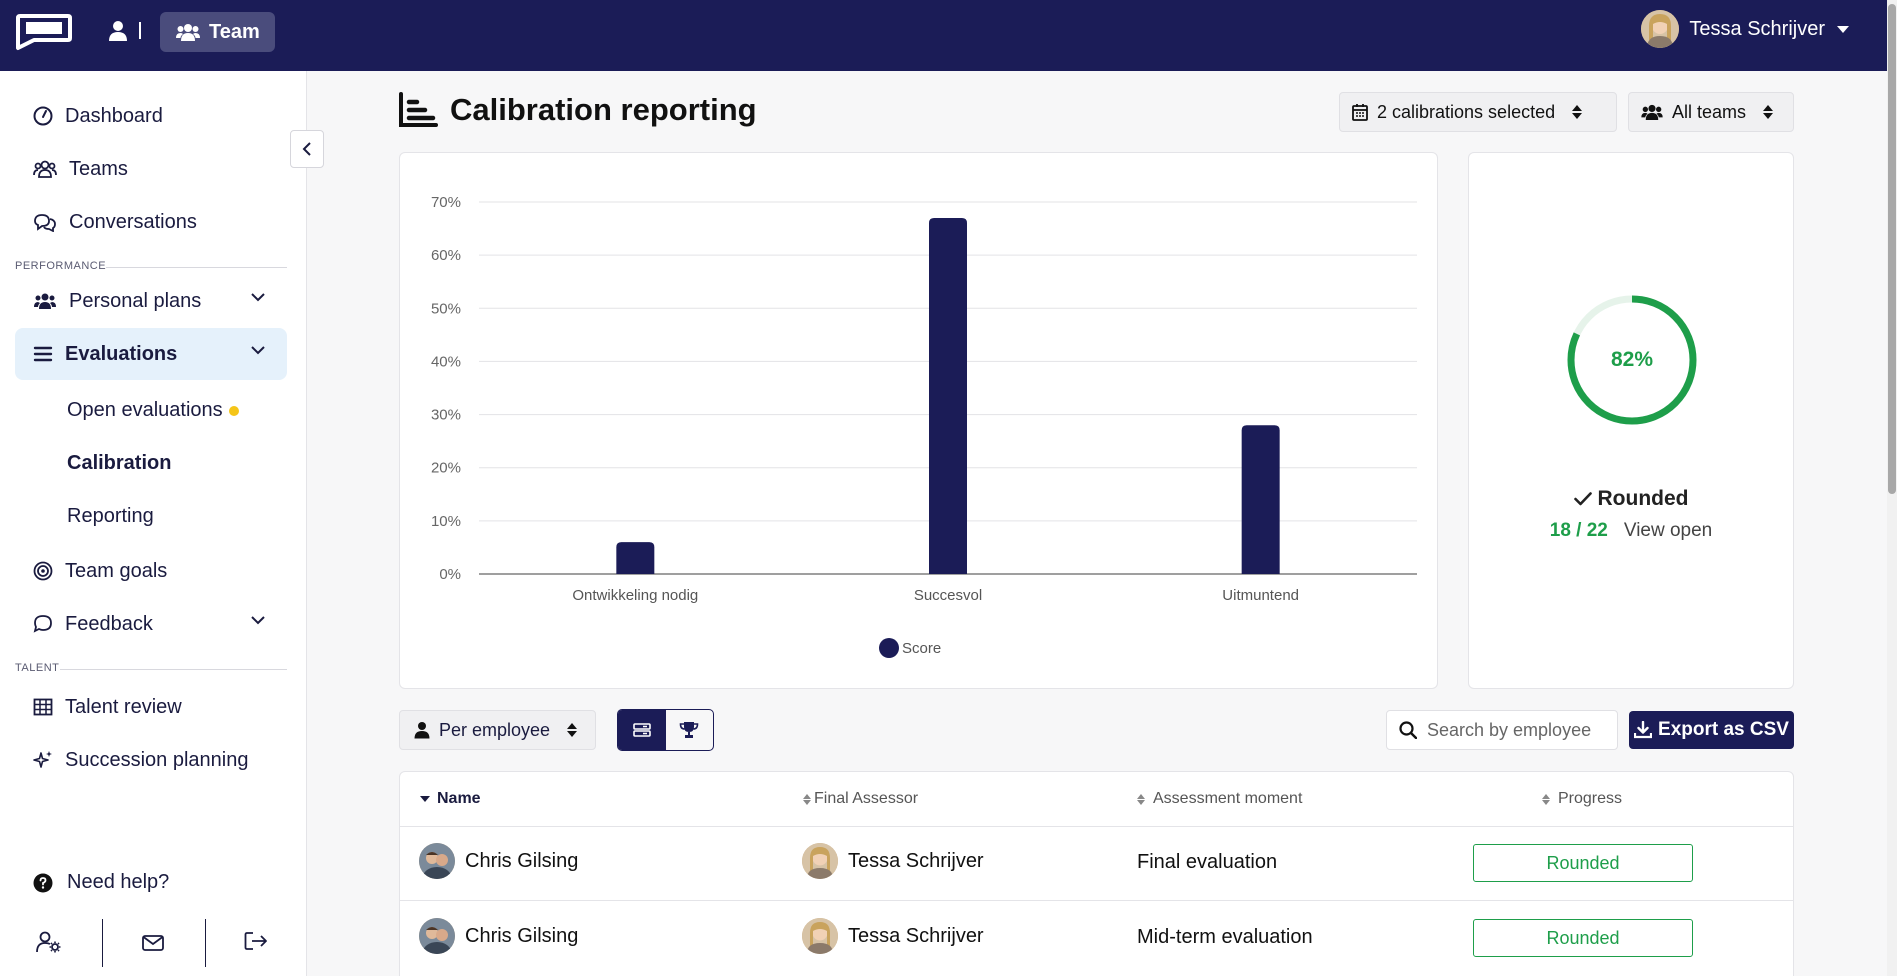 The width and height of the screenshot is (1897, 976). I want to click on ranking-view-toggle, so click(690, 730).